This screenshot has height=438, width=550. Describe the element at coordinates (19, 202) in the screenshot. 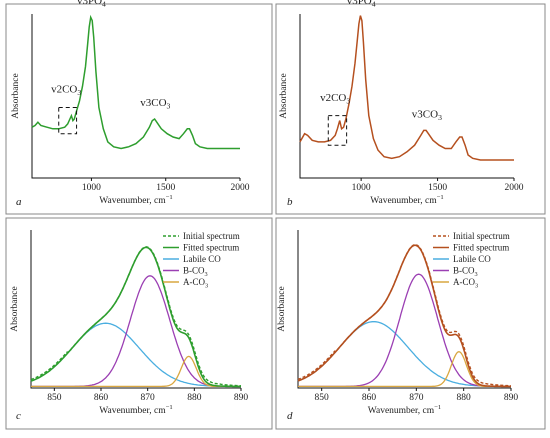

I see `panel-label: a` at that location.